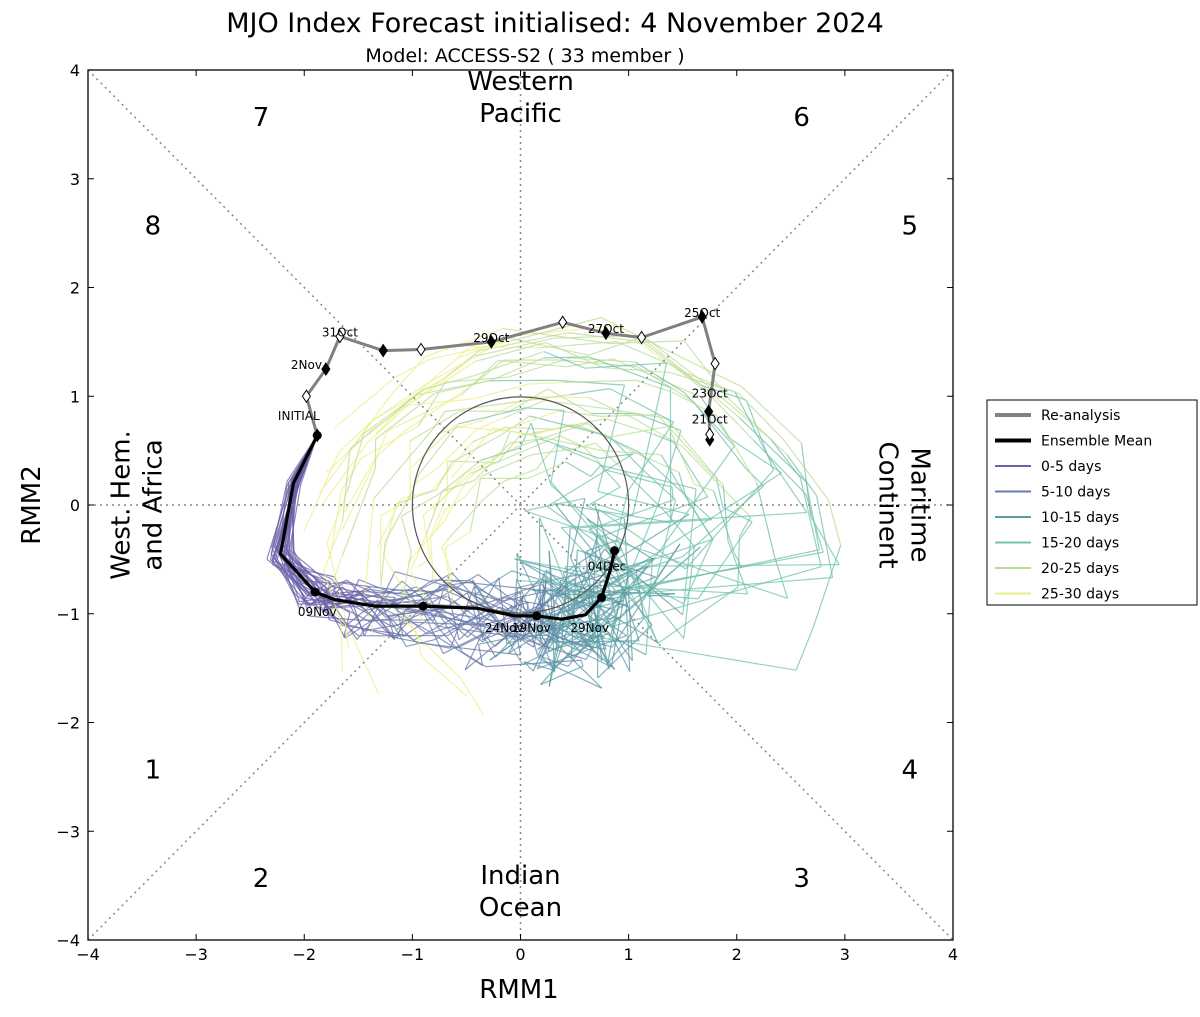 Image resolution: width=1200 pixels, height=1017 pixels. What do you see at coordinates (1080, 569) in the screenshot?
I see `legend-entry: 20-25 days` at bounding box center [1080, 569].